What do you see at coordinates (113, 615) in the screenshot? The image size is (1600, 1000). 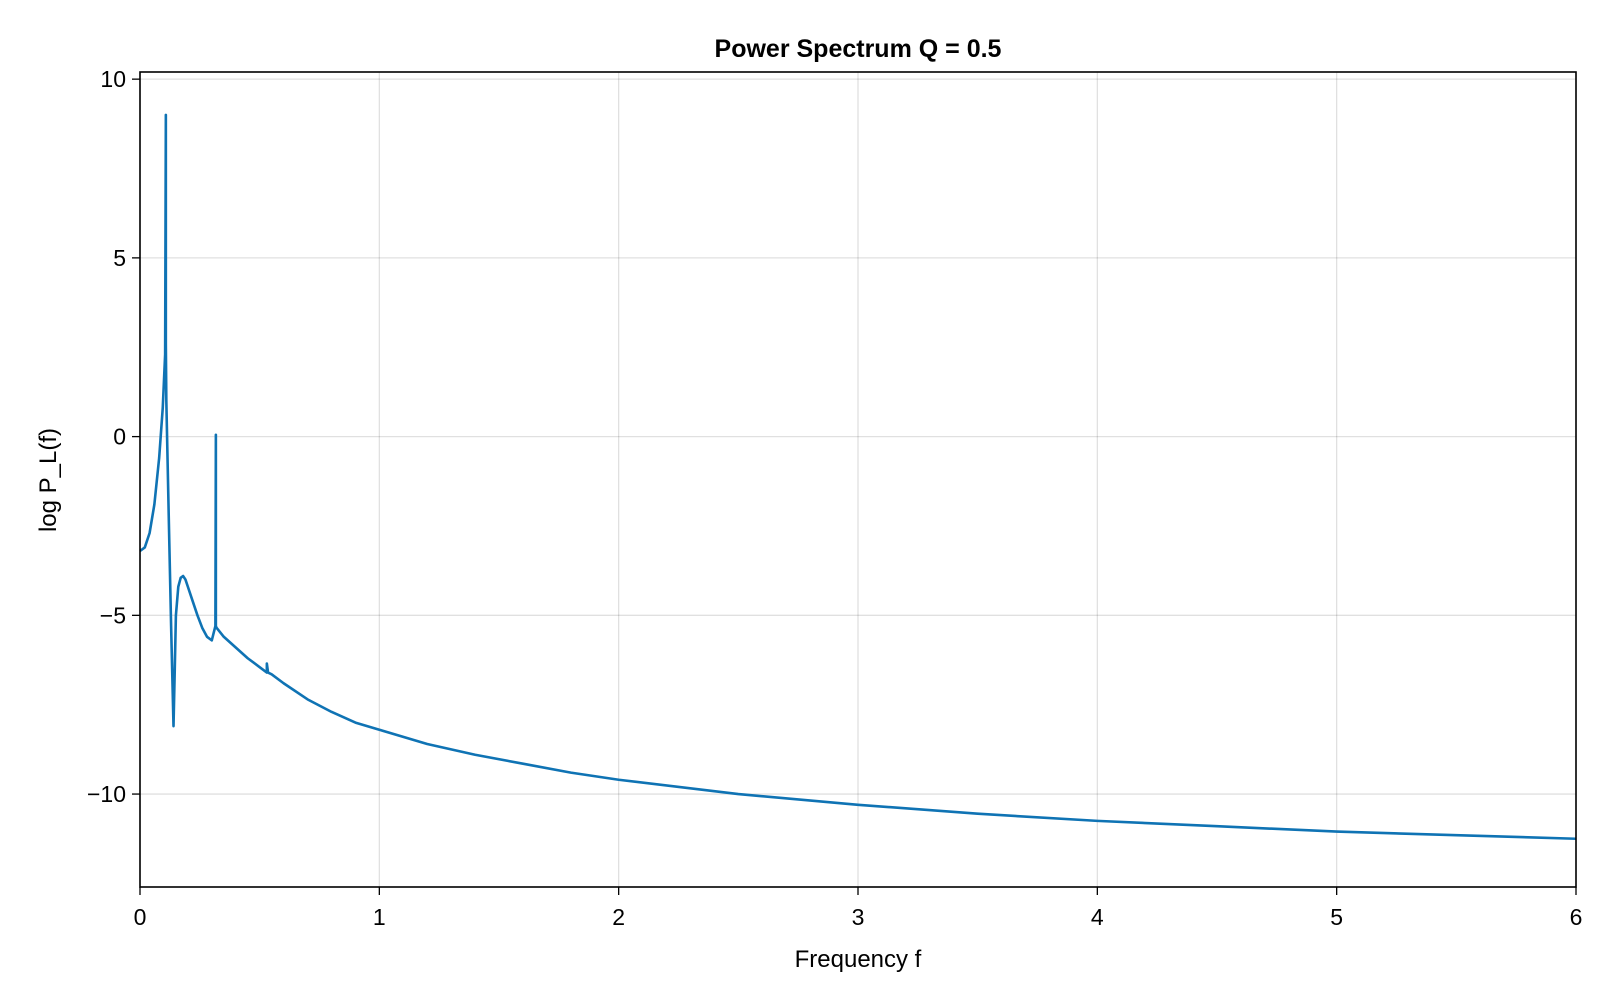 I see `y-tick-label-1: −5` at bounding box center [113, 615].